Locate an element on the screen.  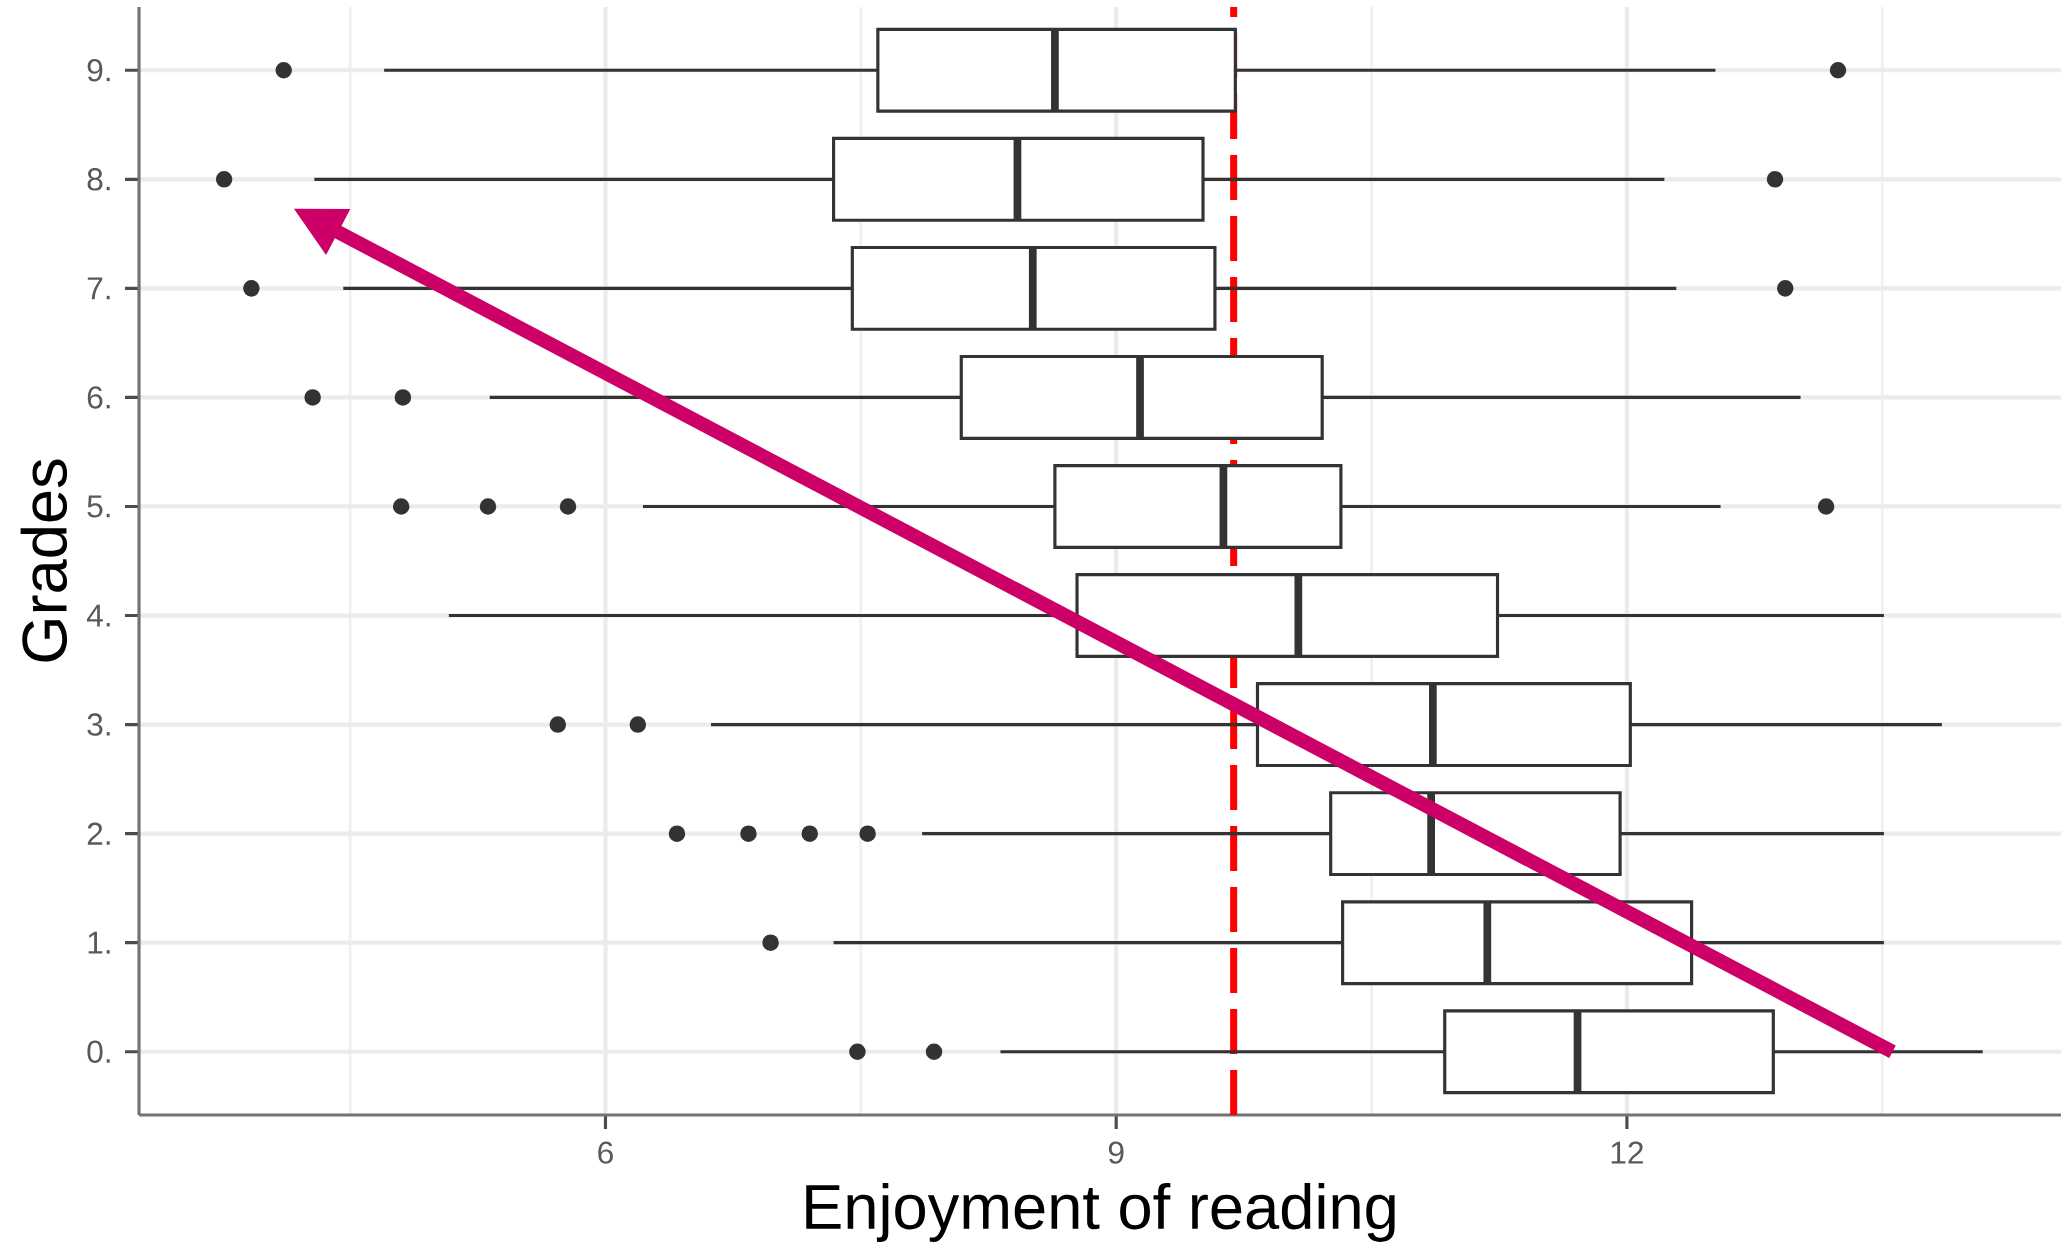
y-tick-label: 2. is located at coordinates (98, 833).